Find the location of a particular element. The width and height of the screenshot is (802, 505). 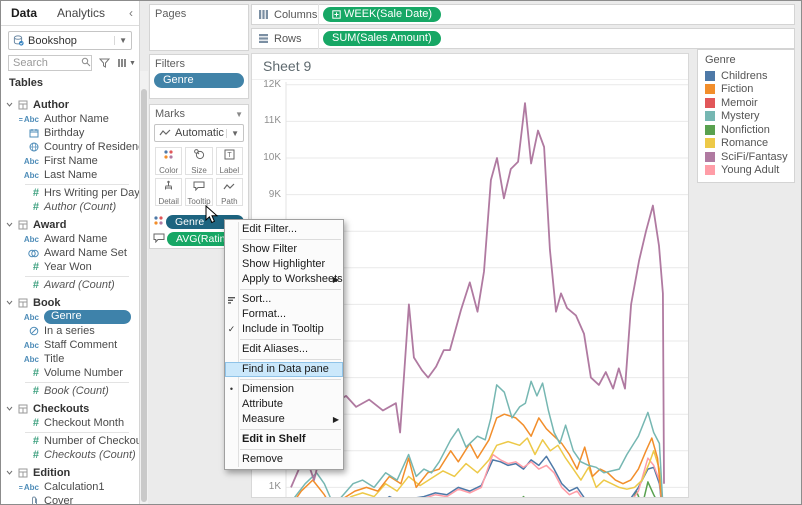

menu-item-show-filter: Show Filter is located at coordinates (270, 249).